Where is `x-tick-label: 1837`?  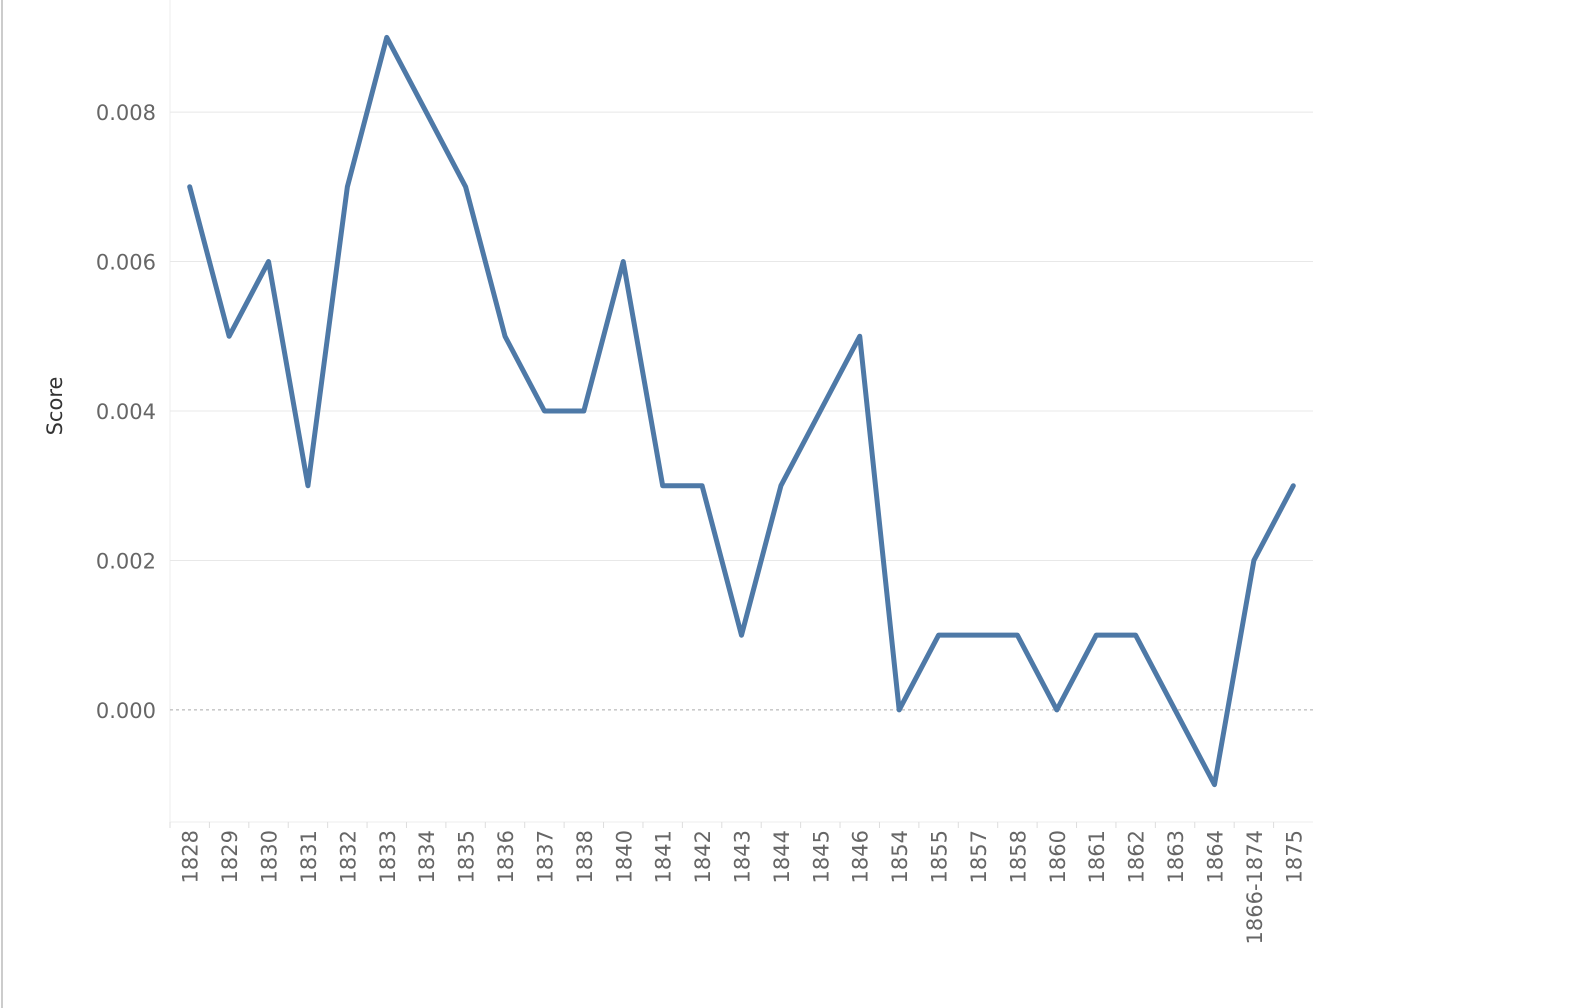
x-tick-label: 1837 is located at coordinates (545, 856).